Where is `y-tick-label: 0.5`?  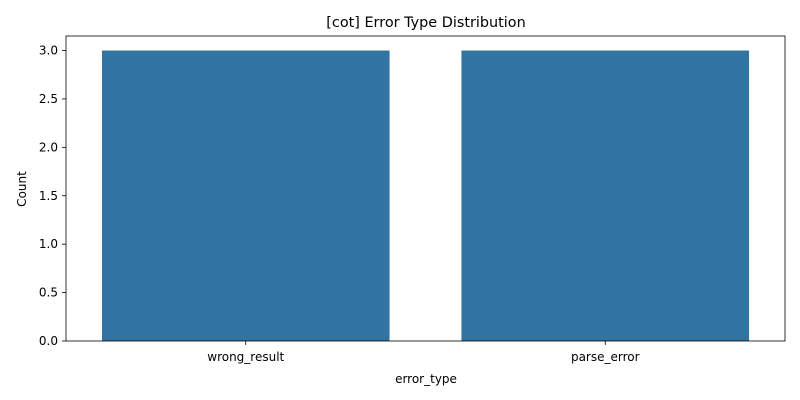
y-tick-label: 0.5 is located at coordinates (48, 293).